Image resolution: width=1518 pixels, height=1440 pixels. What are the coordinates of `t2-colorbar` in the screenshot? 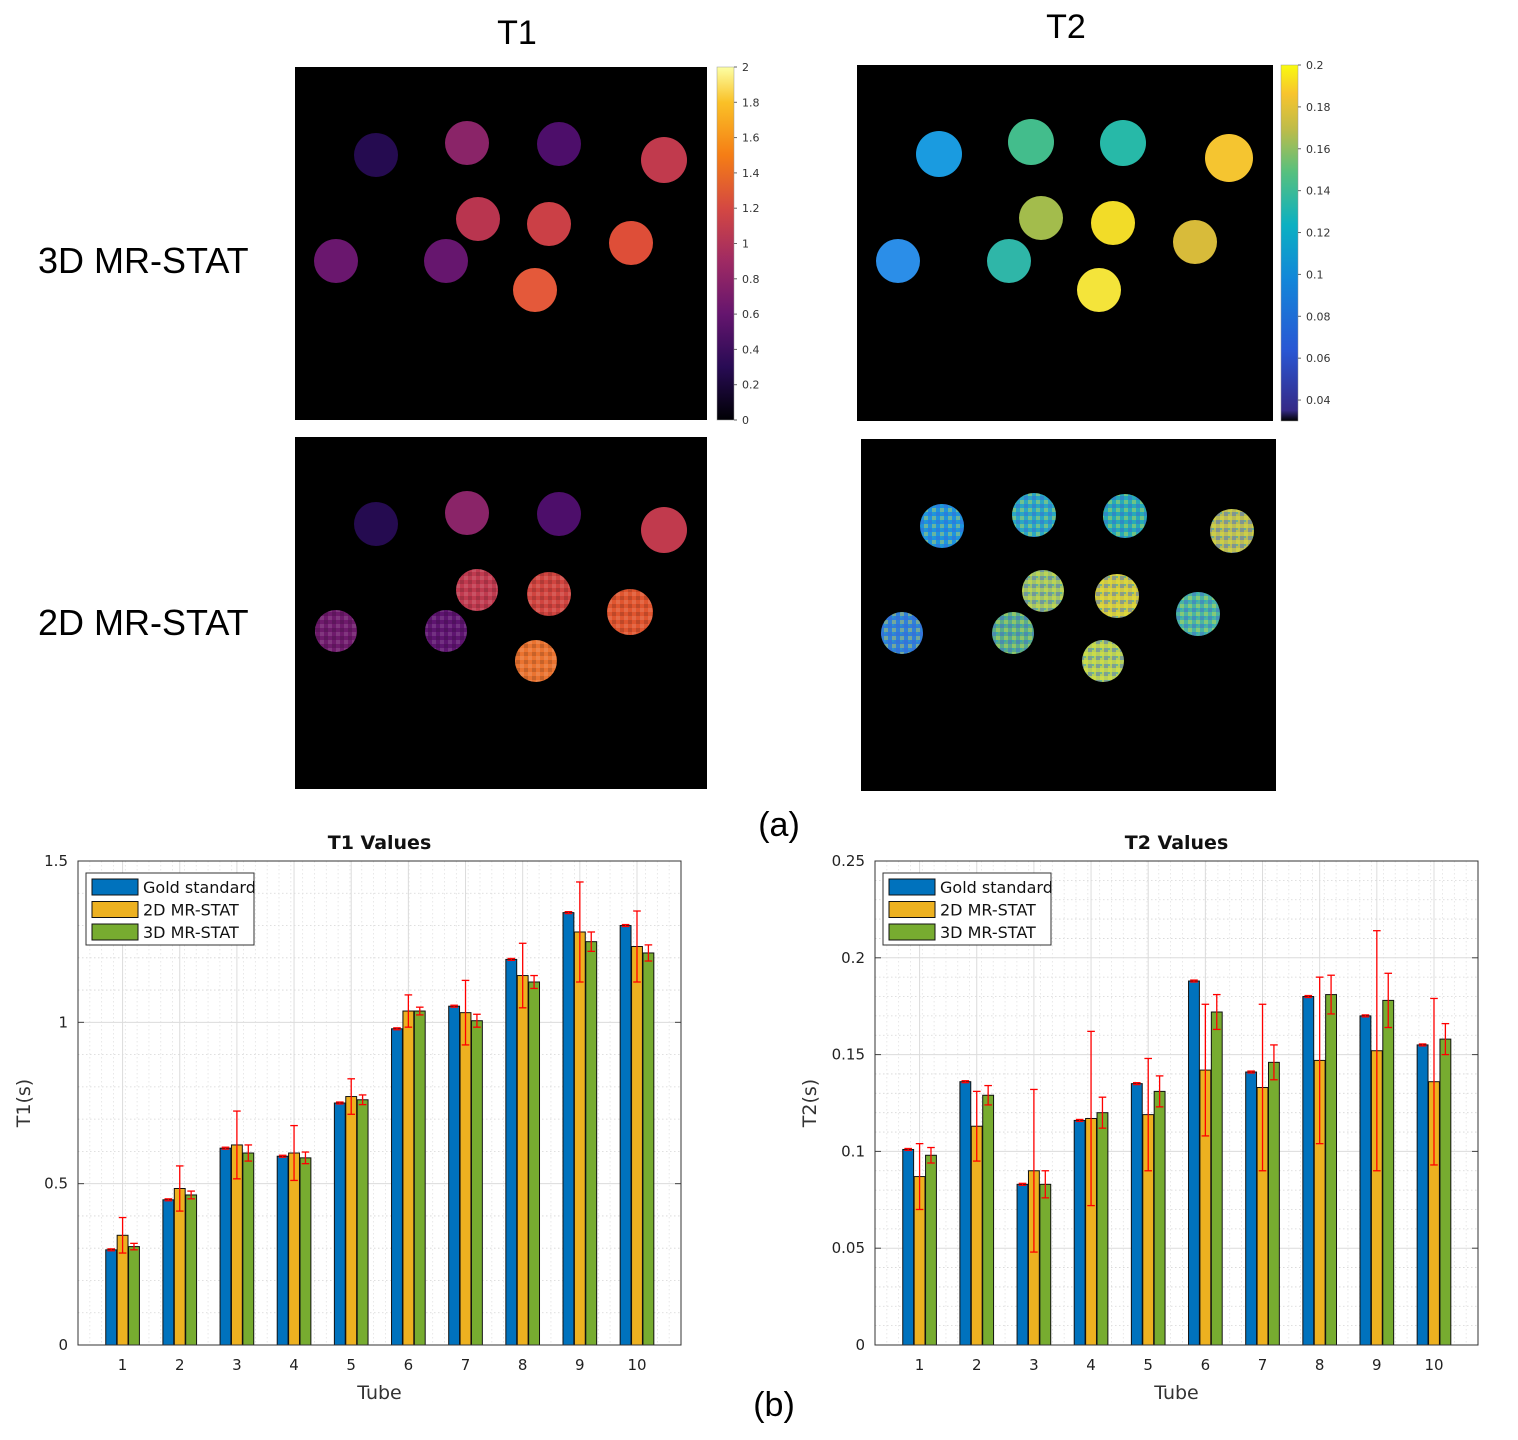 It's located at (1289, 243).